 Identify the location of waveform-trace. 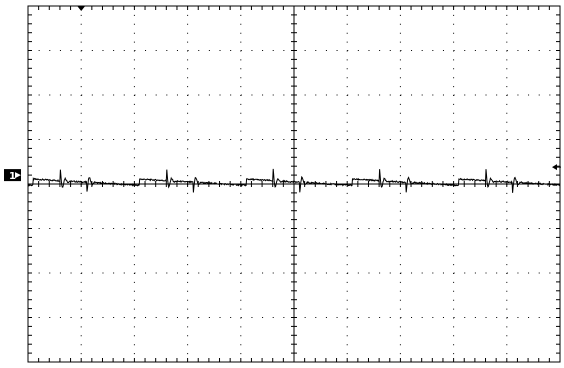
(294, 180).